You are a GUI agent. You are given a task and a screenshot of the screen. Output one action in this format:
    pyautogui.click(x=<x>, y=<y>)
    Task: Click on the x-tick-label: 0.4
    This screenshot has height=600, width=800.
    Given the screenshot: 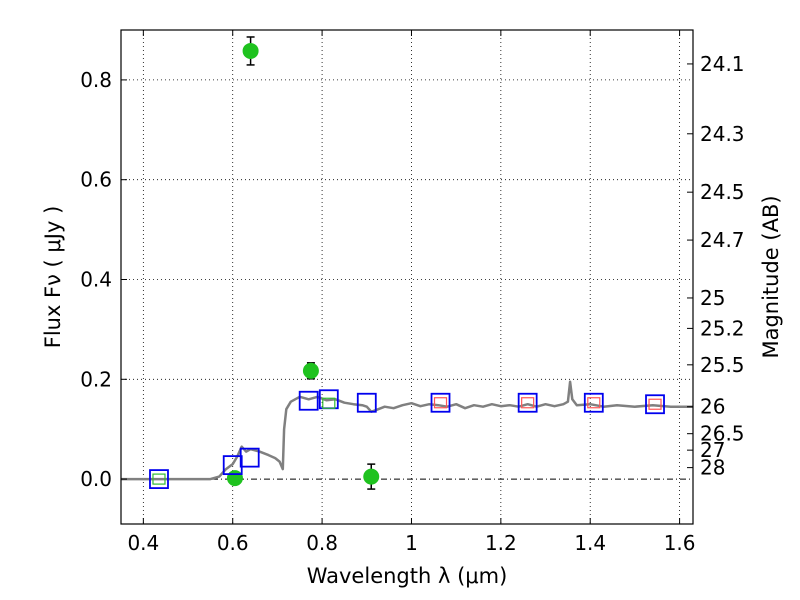 What is the action you would take?
    pyautogui.click(x=143, y=543)
    